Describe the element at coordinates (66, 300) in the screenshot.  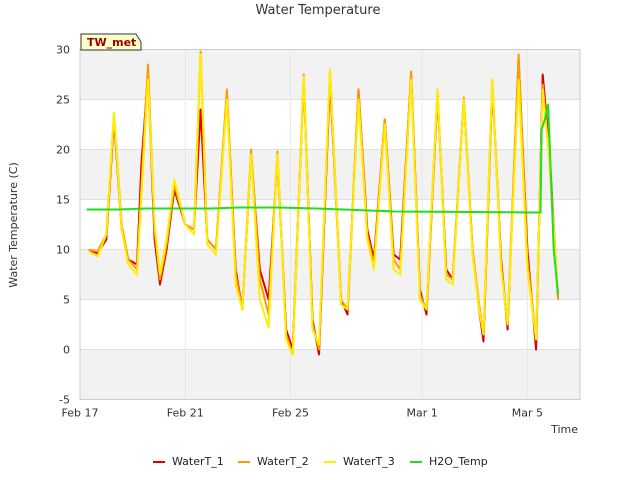
I see `y-tick-label: 5` at that location.